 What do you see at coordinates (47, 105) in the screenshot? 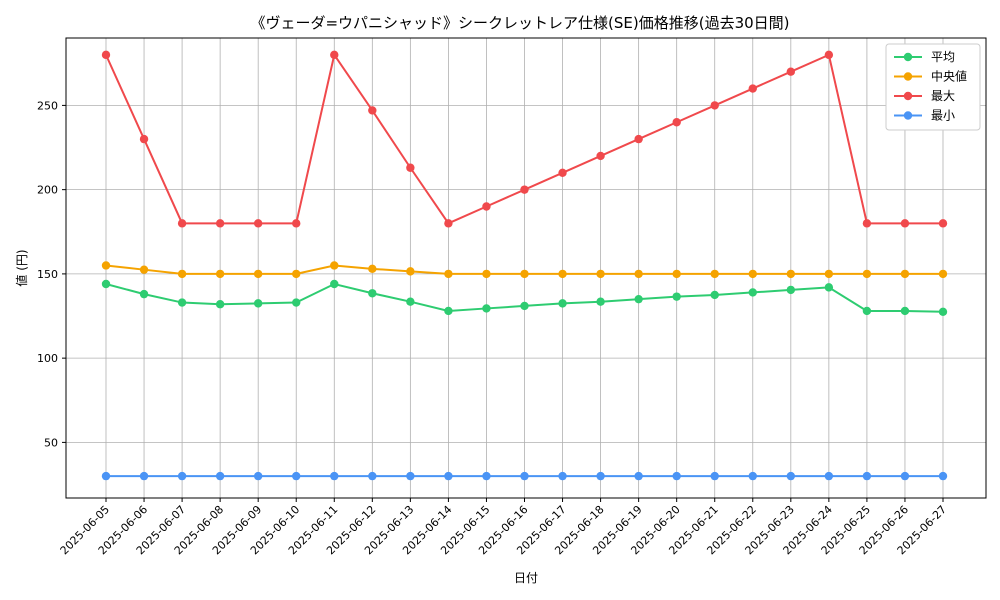
I see `y-tick-label: 250` at bounding box center [47, 105].